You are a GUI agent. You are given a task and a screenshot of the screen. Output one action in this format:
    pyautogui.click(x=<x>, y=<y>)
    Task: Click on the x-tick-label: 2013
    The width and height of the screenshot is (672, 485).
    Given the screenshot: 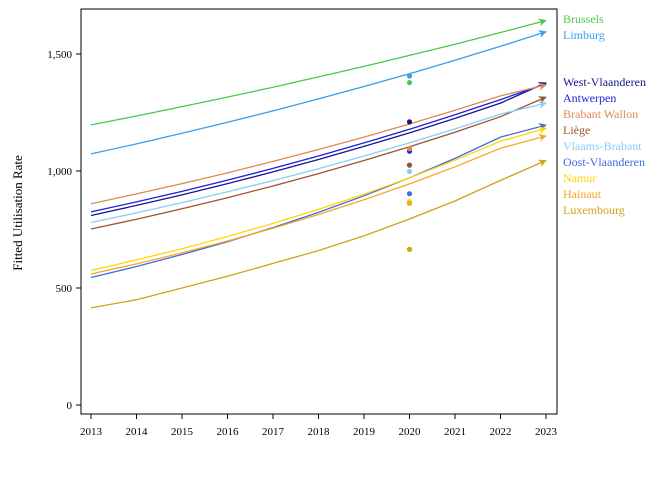 What is the action you would take?
    pyautogui.click(x=91, y=432)
    